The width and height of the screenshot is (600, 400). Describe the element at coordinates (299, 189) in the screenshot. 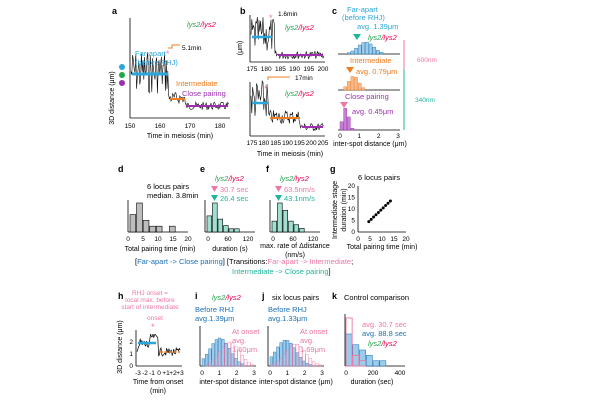

I see `panel-f-stat1: 63.5nm/s` at that location.